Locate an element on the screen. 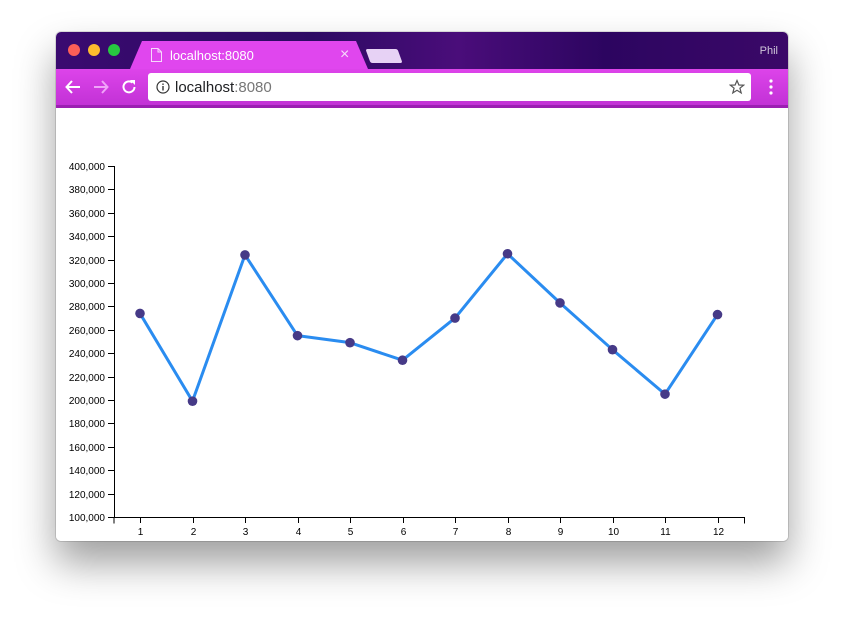 The width and height of the screenshot is (844, 621). x-tick-label: 10 is located at coordinates (614, 532).